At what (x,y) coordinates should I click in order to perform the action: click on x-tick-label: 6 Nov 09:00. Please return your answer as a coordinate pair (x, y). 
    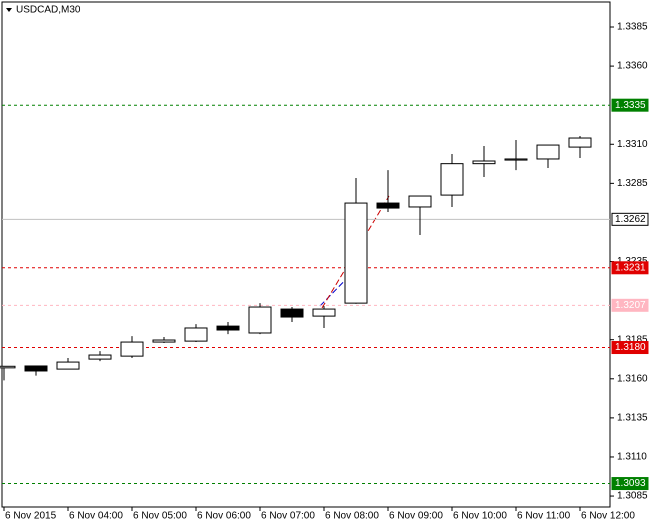
    Looking at the image, I should click on (416, 516).